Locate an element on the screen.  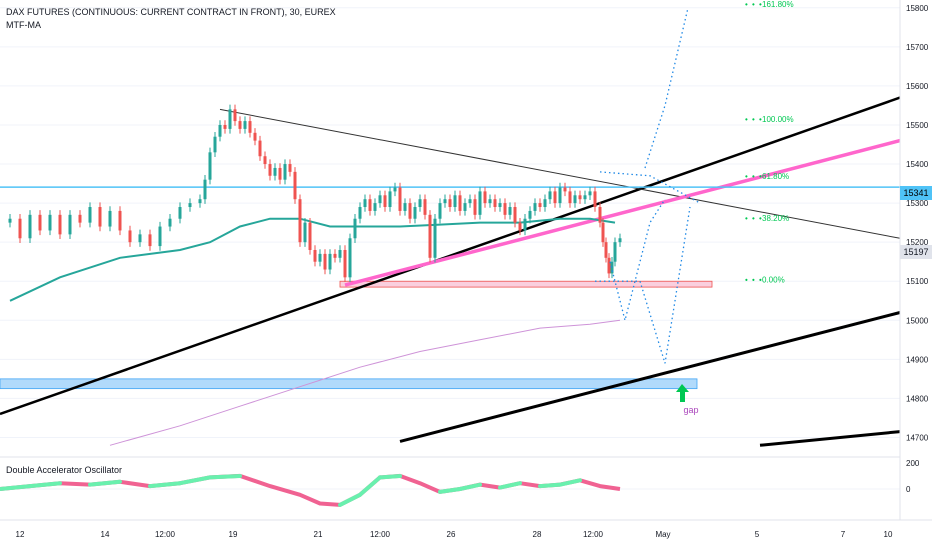
oscillator-title: Double Accelerator Oscillator is located at coordinates (64, 470).